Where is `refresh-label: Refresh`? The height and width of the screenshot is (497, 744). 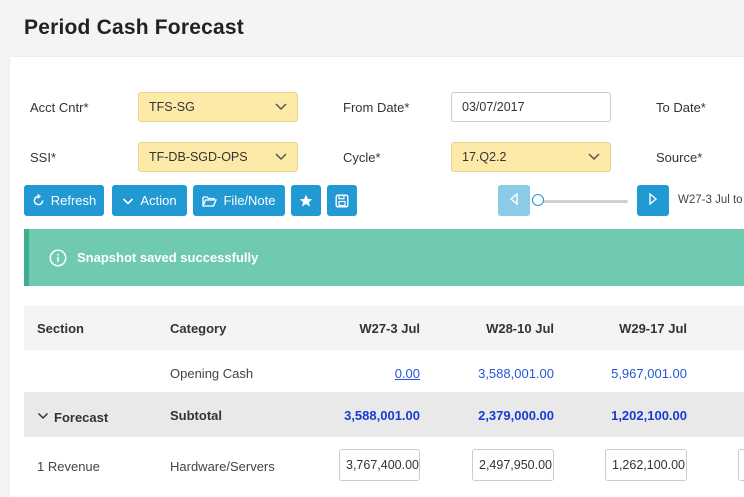 refresh-label: Refresh is located at coordinates (73, 200).